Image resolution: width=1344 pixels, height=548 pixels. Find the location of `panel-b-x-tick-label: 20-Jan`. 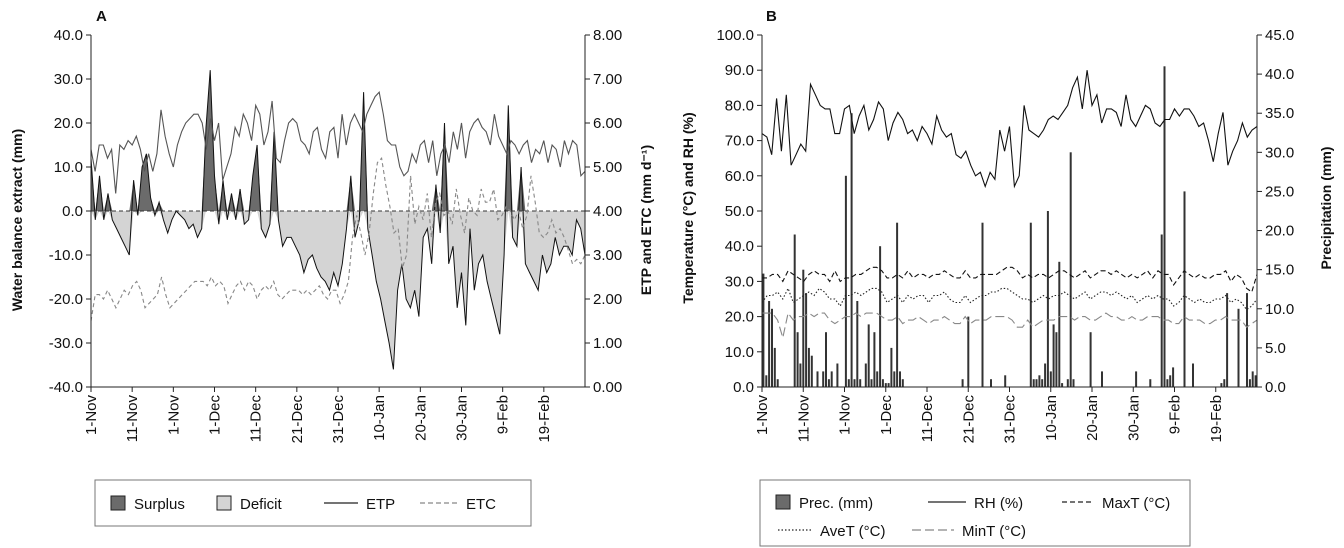

panel-b-x-tick-label: 20-Jan is located at coordinates (1092, 418).